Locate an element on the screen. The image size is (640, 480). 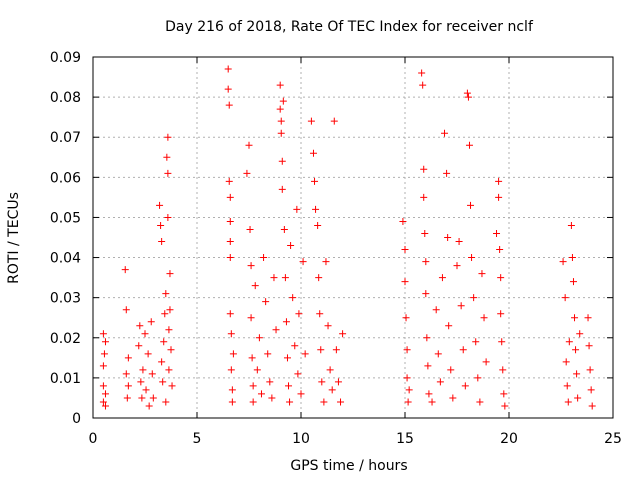
x-tick-labels: 0 5 10 15 20 25 is located at coordinates (355, 439).